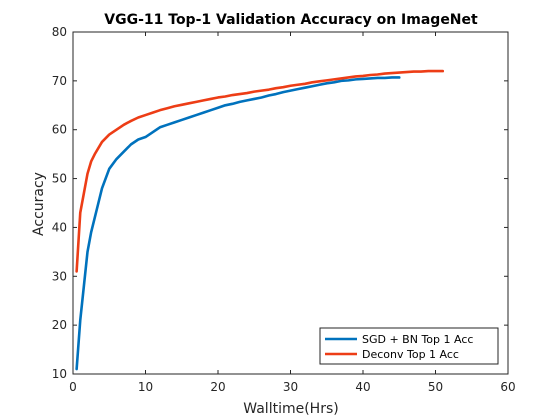 The image size is (560, 420). Describe the element at coordinates (410, 354) in the screenshot. I see `legend-label-2: Deconv Top 1 Acc` at that location.